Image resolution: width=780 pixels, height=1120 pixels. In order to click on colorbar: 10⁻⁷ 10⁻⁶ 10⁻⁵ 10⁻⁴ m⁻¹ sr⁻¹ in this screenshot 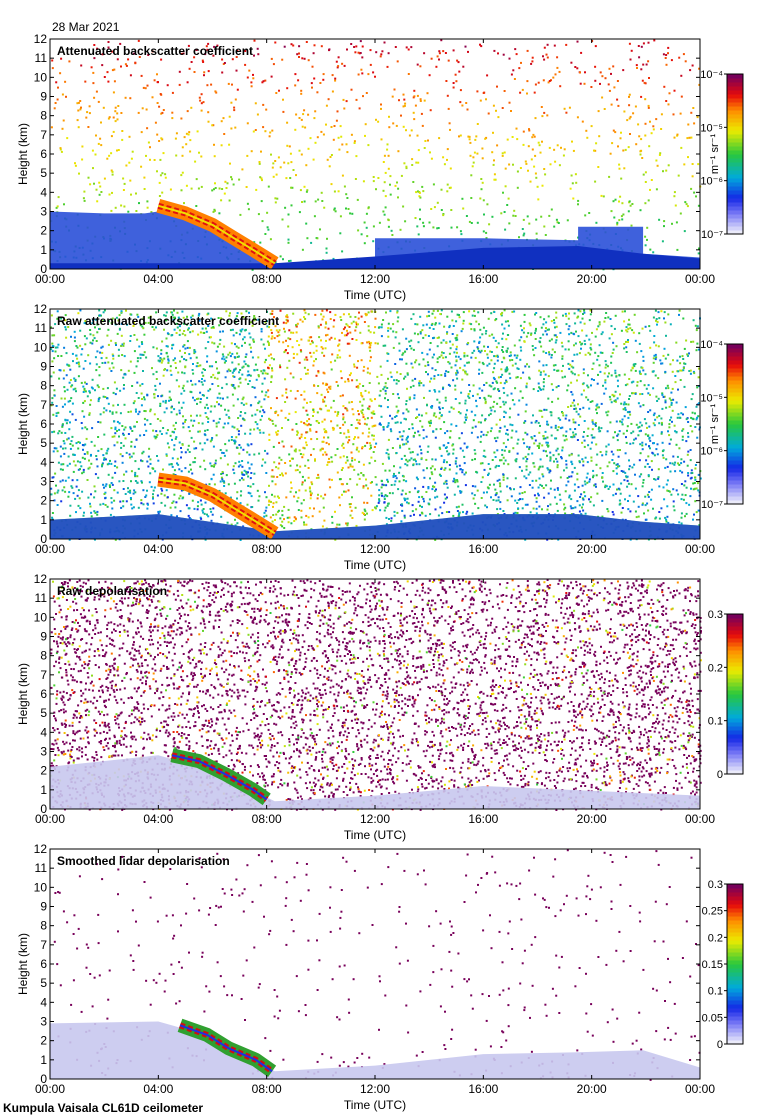, I will do `click(722, 425)`.